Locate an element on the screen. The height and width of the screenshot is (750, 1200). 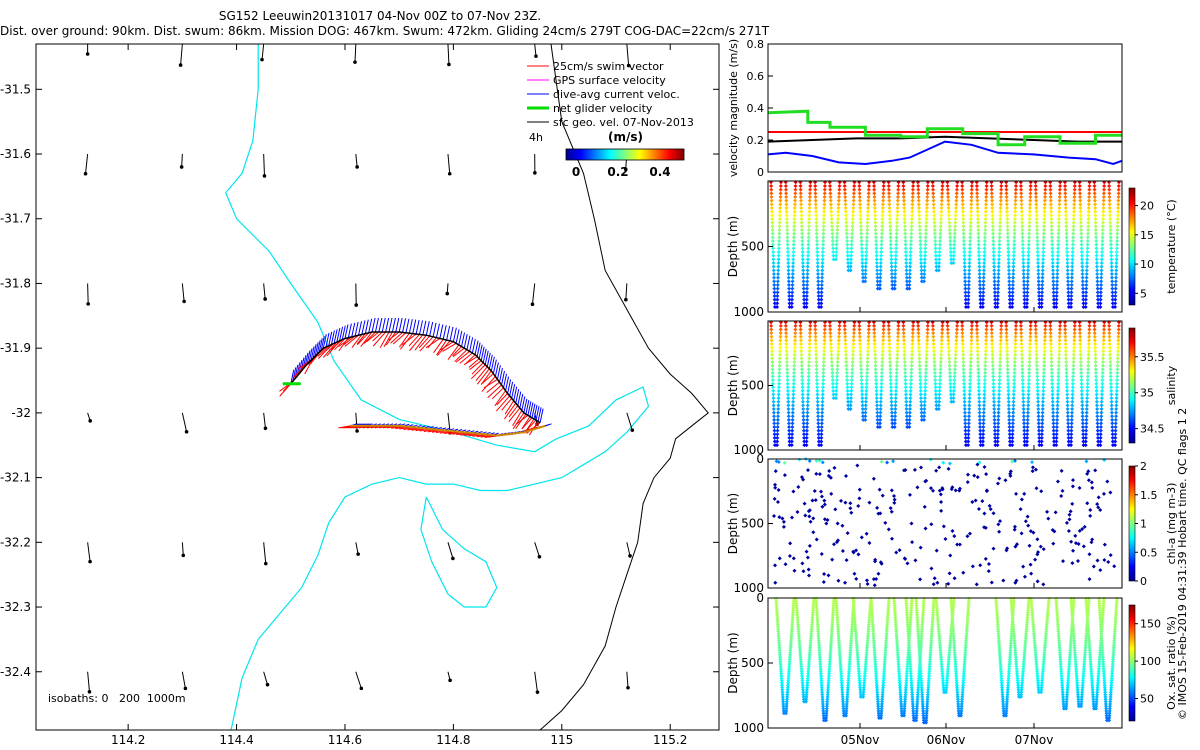
map-xtick: 114.6 is located at coordinates (345, 740).